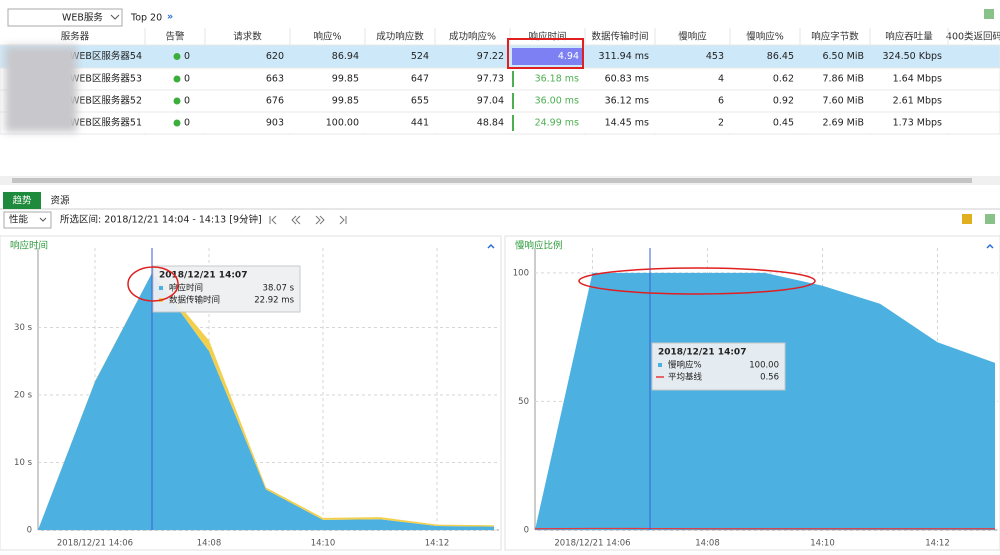  I want to click on service-label: WEB服务, so click(82, 18).